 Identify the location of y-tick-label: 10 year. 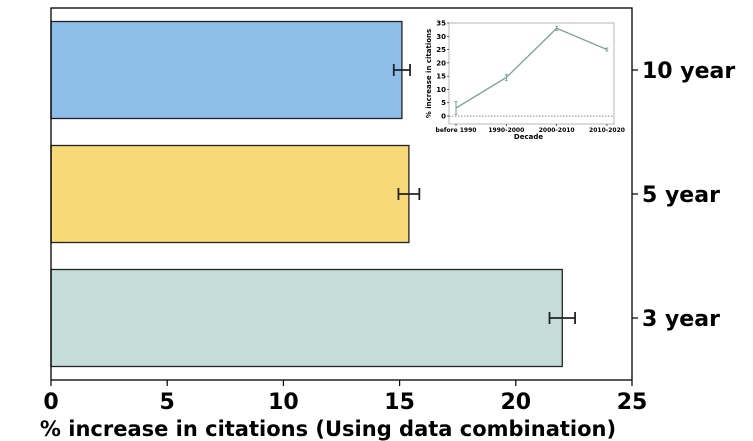
(688, 71).